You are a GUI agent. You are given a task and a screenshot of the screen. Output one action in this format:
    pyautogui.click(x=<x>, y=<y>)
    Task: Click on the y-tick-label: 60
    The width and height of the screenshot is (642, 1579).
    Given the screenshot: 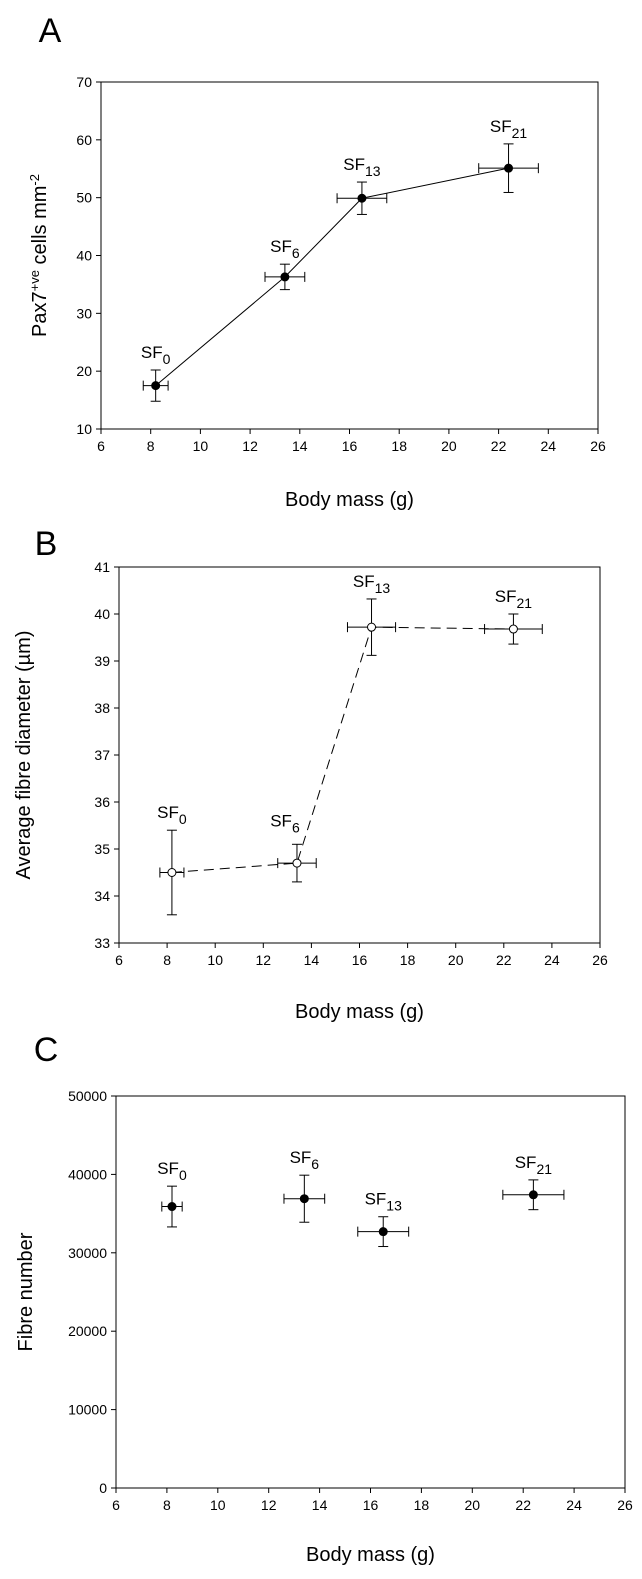 What is the action you would take?
    pyautogui.click(x=84, y=140)
    